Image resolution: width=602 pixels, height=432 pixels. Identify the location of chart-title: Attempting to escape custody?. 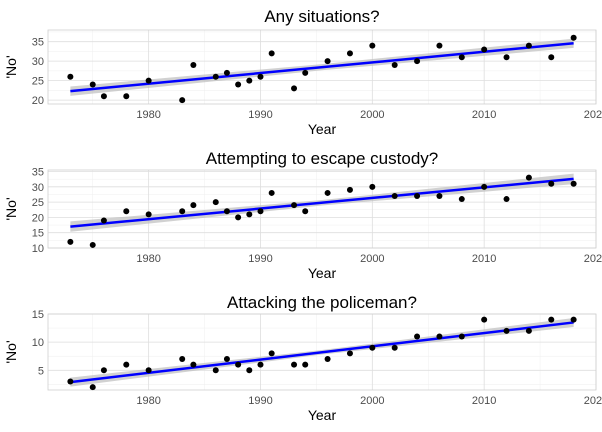
(322, 158).